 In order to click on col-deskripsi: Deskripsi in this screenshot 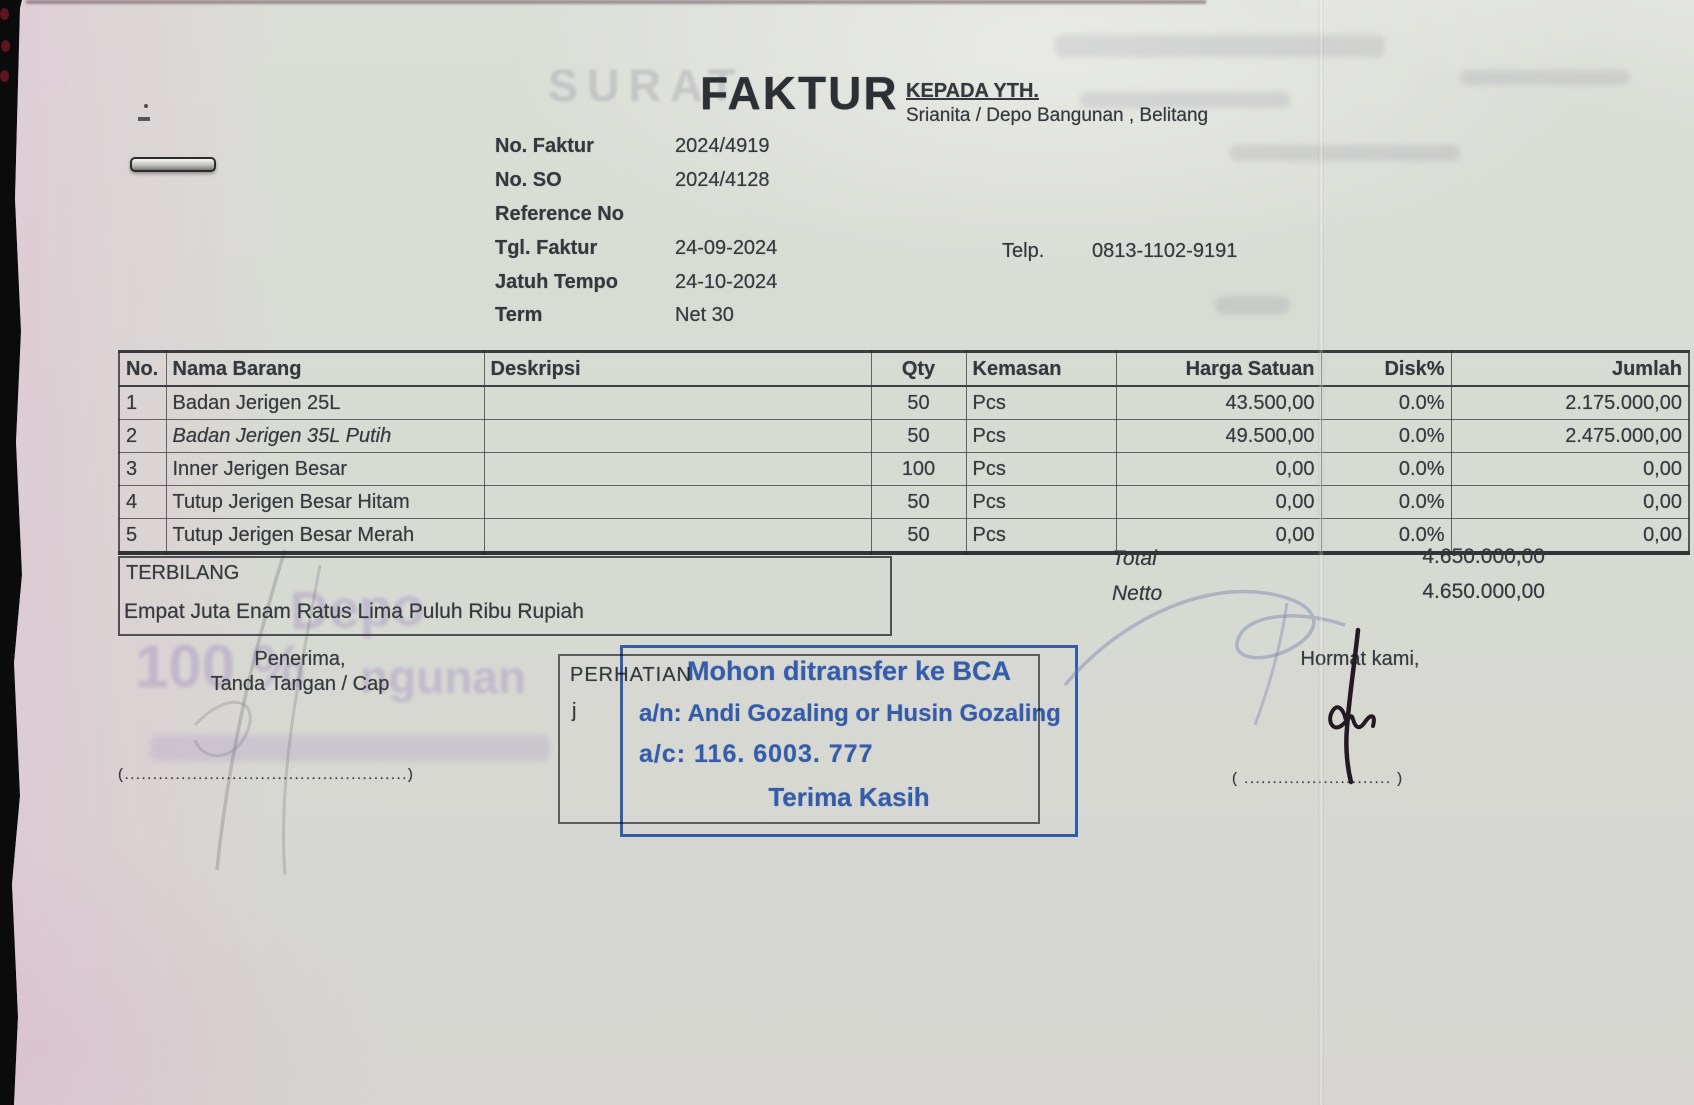, I will do `click(677, 369)`.